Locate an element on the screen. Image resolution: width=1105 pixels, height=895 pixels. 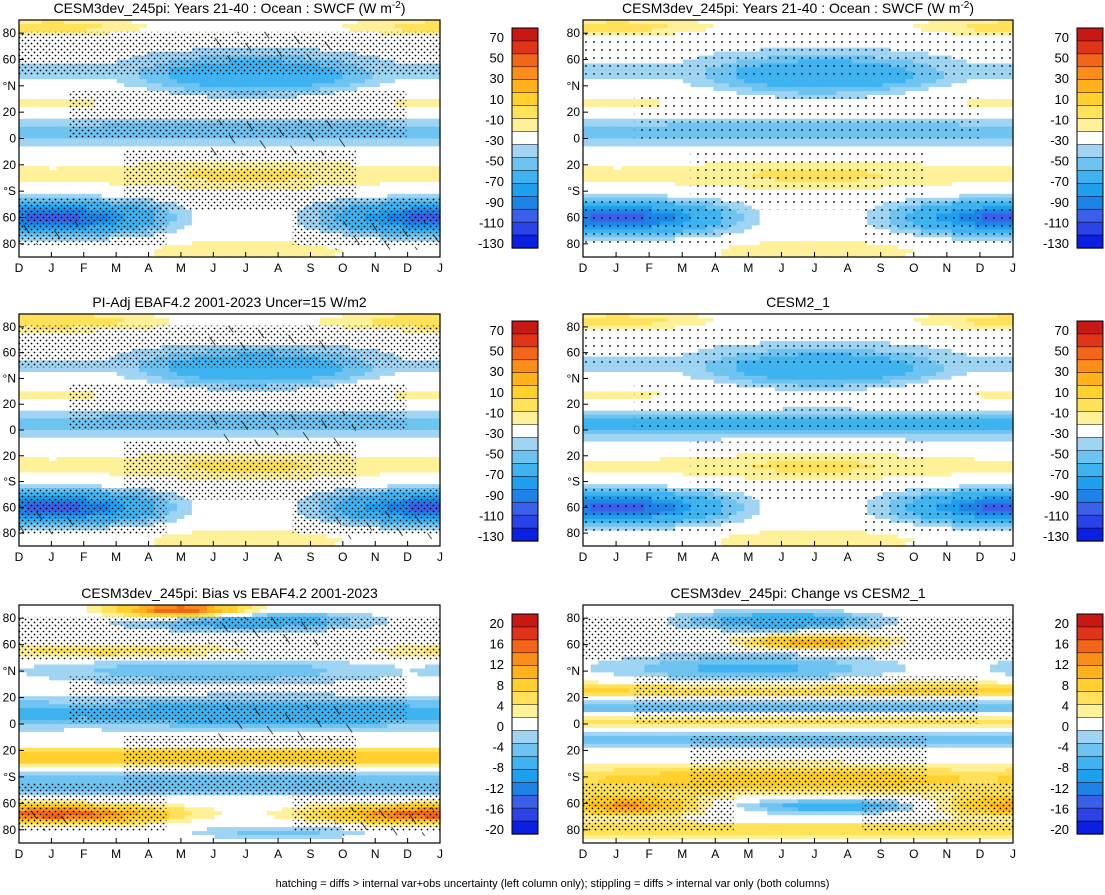
colorbar-swatch is located at coordinates (525, 215).